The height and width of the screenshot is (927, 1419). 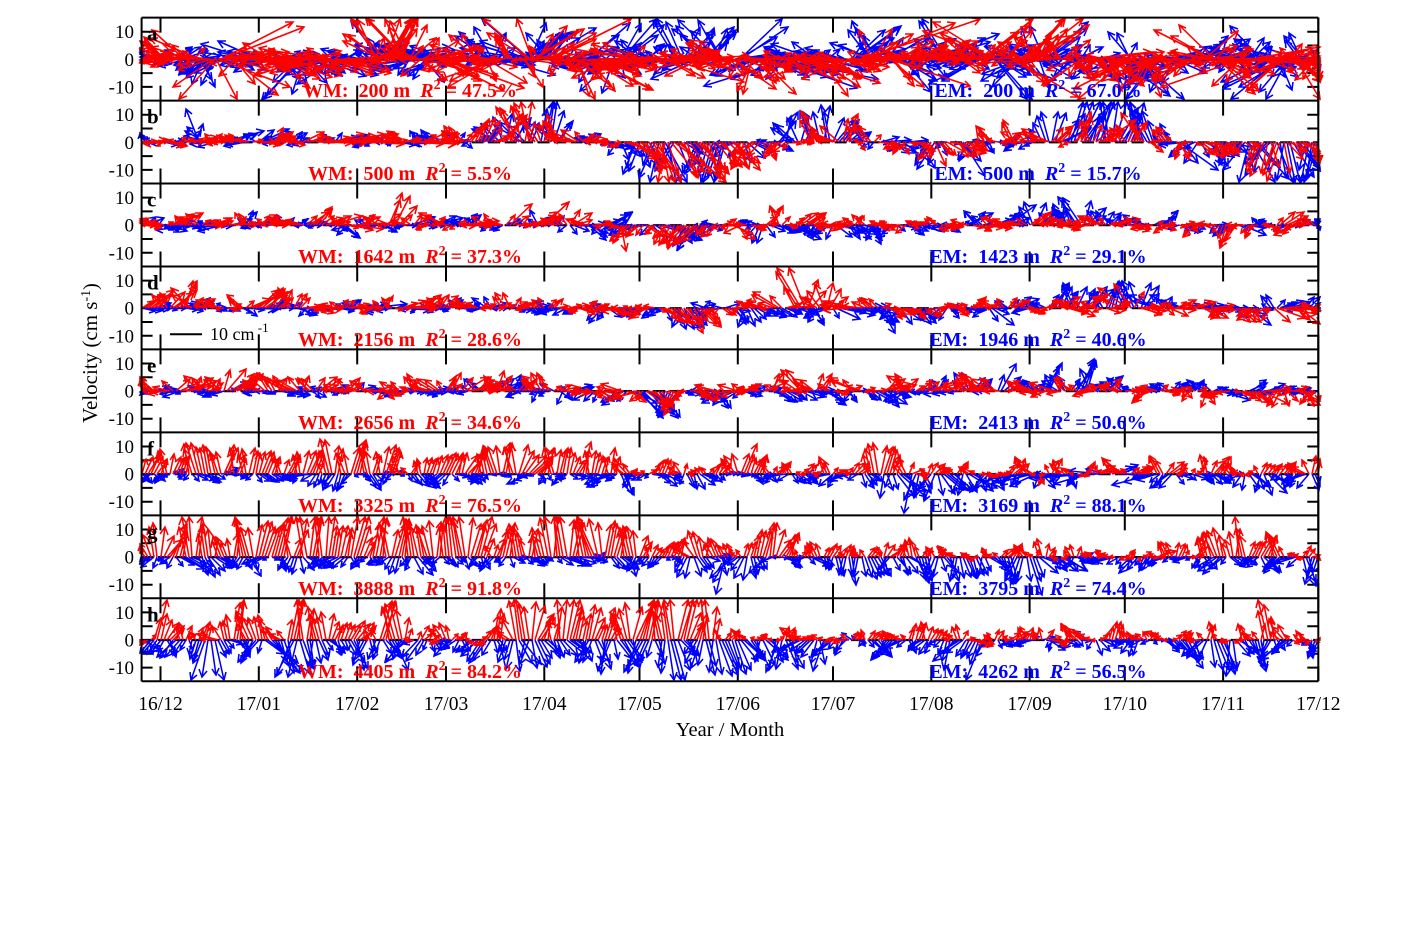 I want to click on svg-text: 17/11, so click(x=1223, y=704).